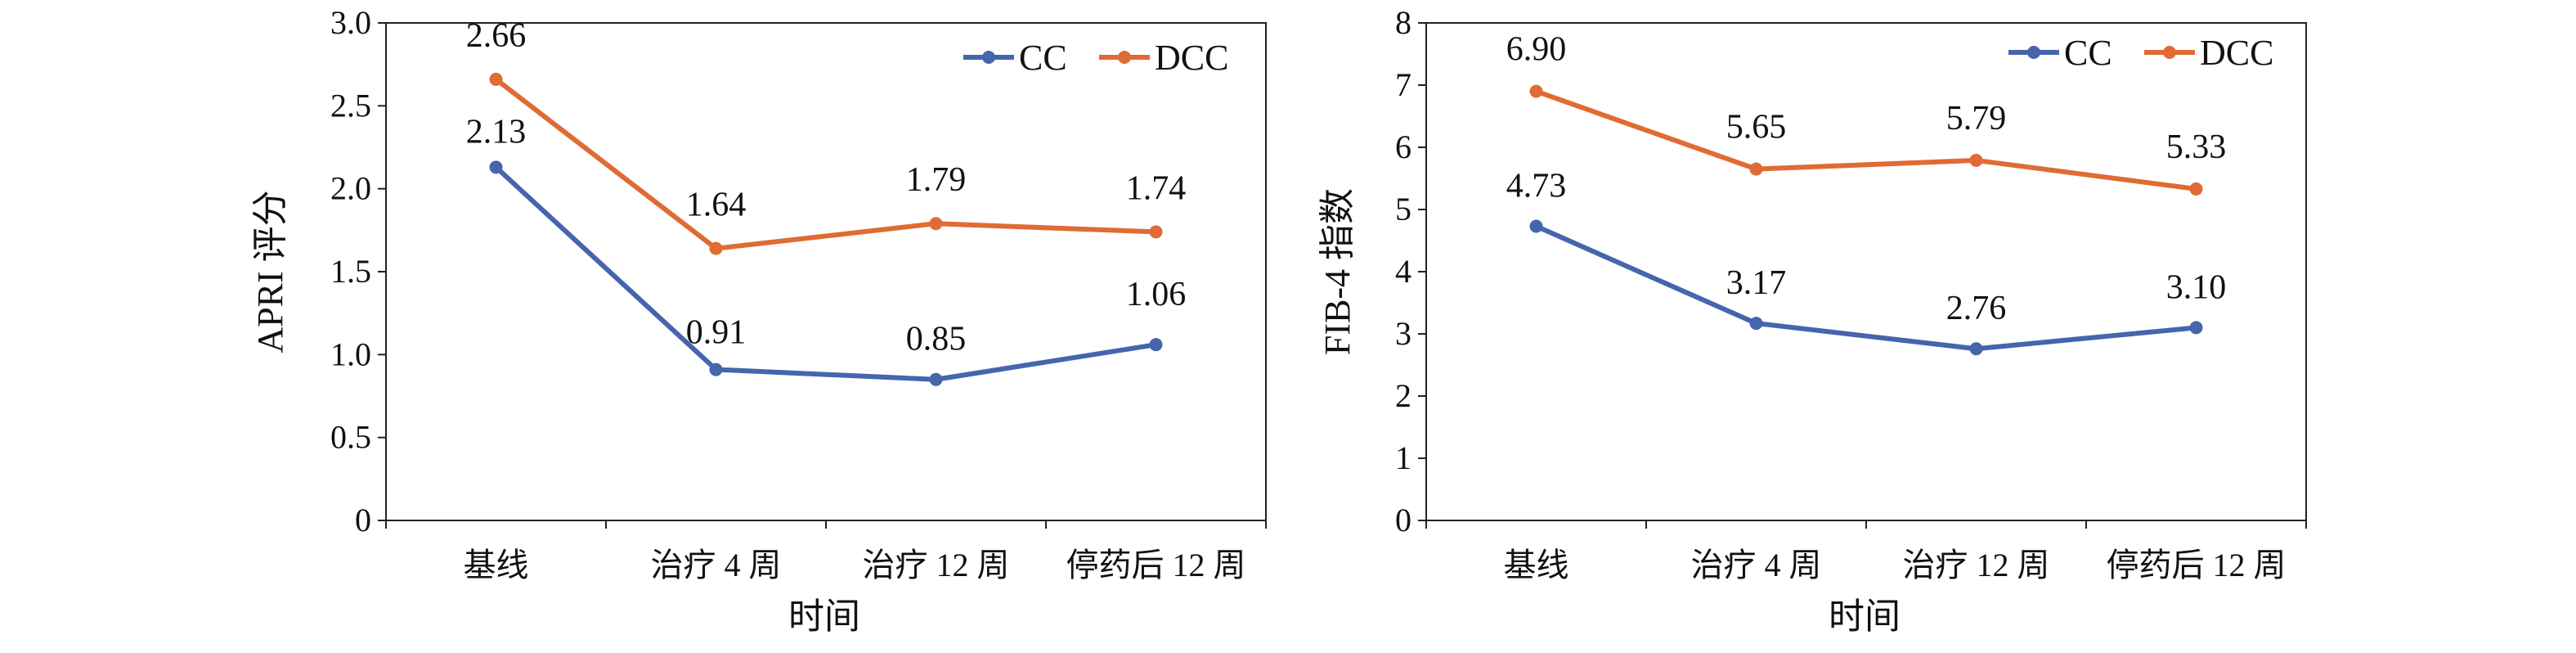 The height and width of the screenshot is (653, 2576). What do you see at coordinates (1976, 309) in the screenshot?
I see `chart2-series-cc-data-label: 2.76` at bounding box center [1976, 309].